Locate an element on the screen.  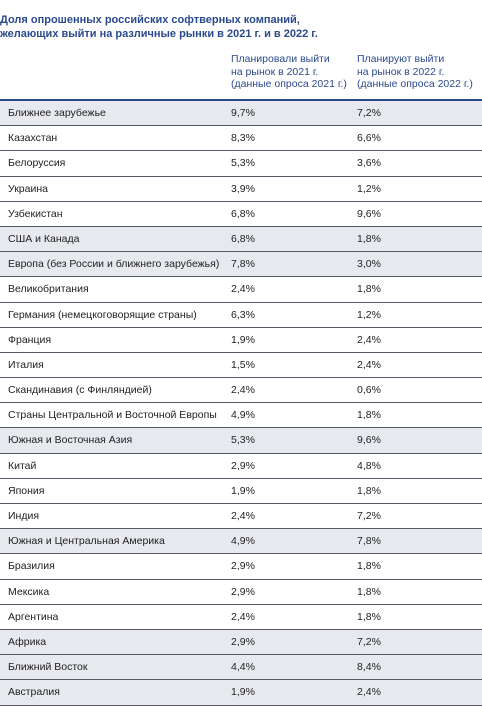
market-name-cell: Австралия is located at coordinates (34, 692).